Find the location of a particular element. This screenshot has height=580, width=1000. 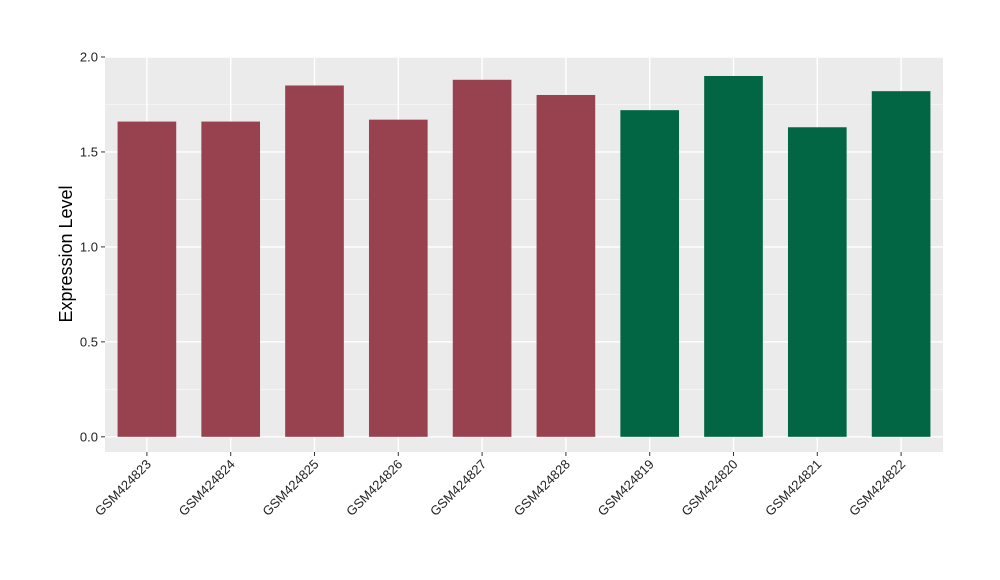

x-tick-label: GSM424824 is located at coordinates (207, 488).